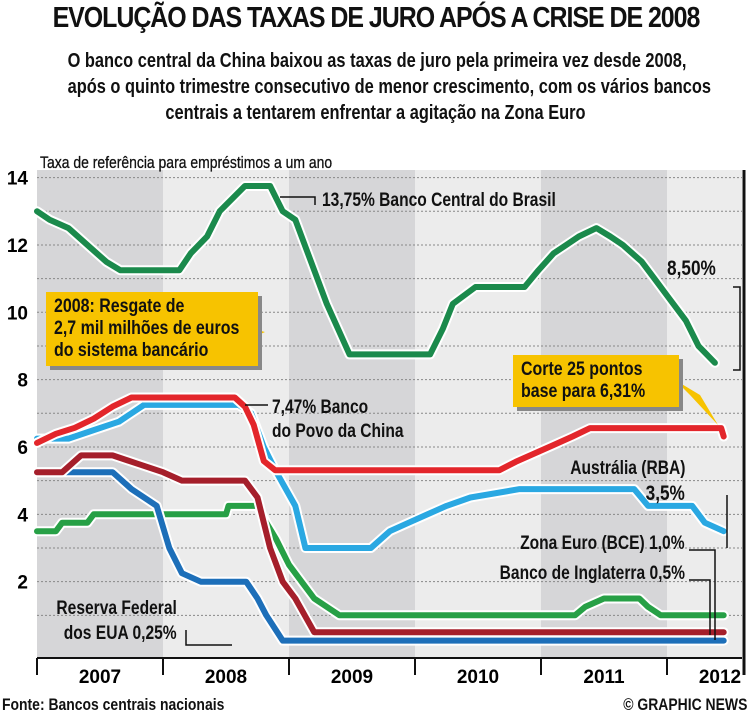  Describe the element at coordinates (154, 633) in the screenshot. I see `label-fed-value: 0,25%` at that location.